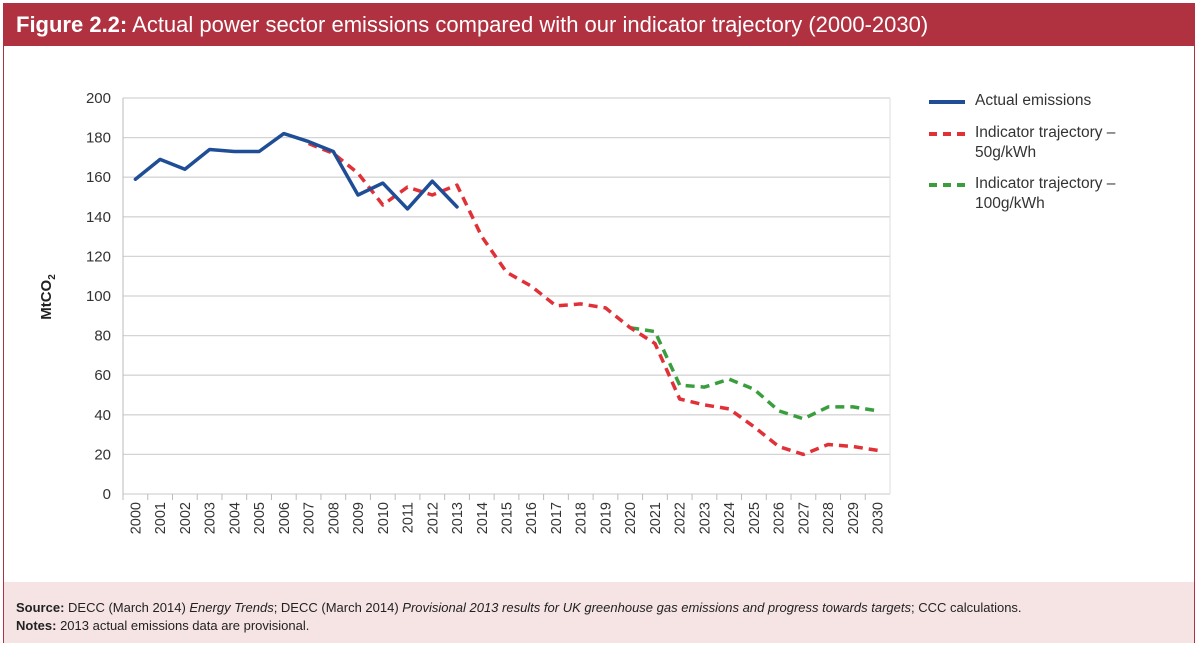 The width and height of the screenshot is (1200, 650). I want to click on x-tick-label: 2028, so click(829, 518).